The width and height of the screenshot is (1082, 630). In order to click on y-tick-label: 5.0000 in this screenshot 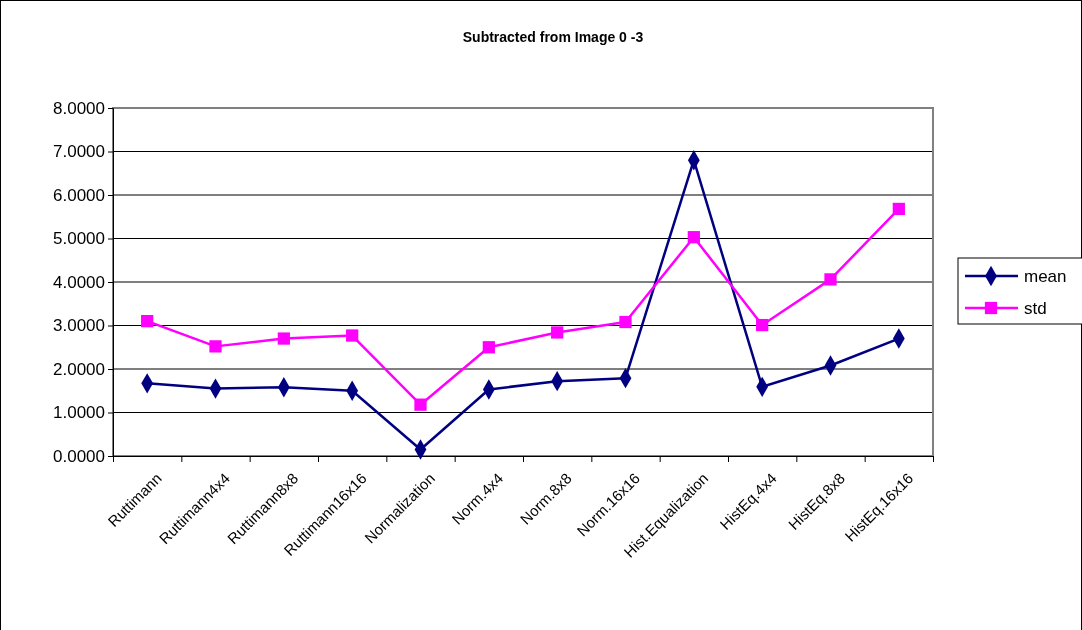, I will do `click(79, 239)`.